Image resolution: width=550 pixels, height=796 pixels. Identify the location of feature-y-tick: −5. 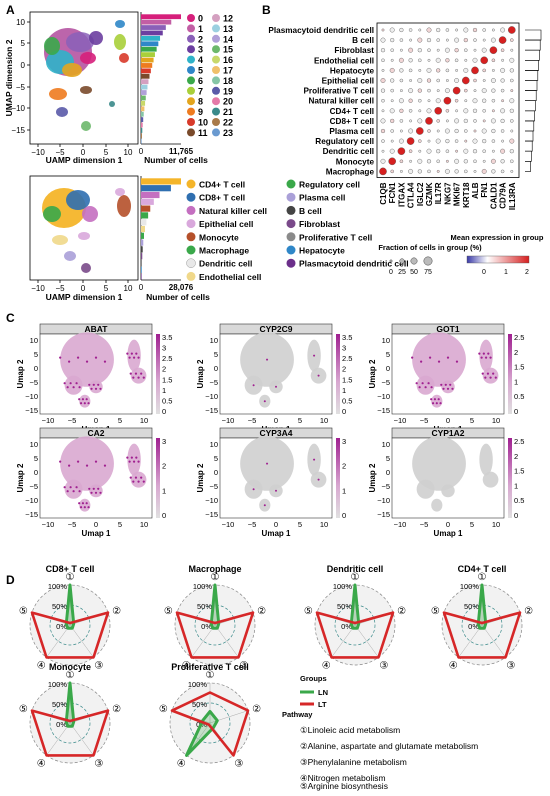
(213, 382).